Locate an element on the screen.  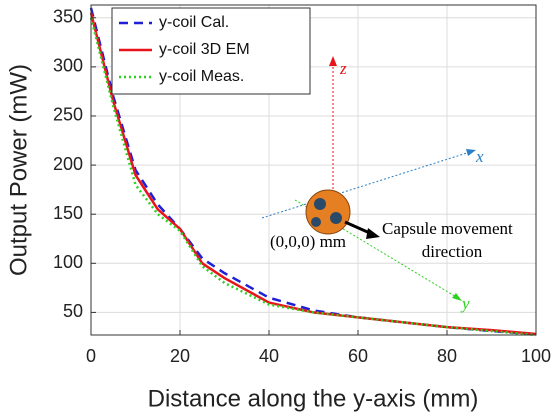
y-axis-label: Output Power (mW) is located at coordinates (18, 170).